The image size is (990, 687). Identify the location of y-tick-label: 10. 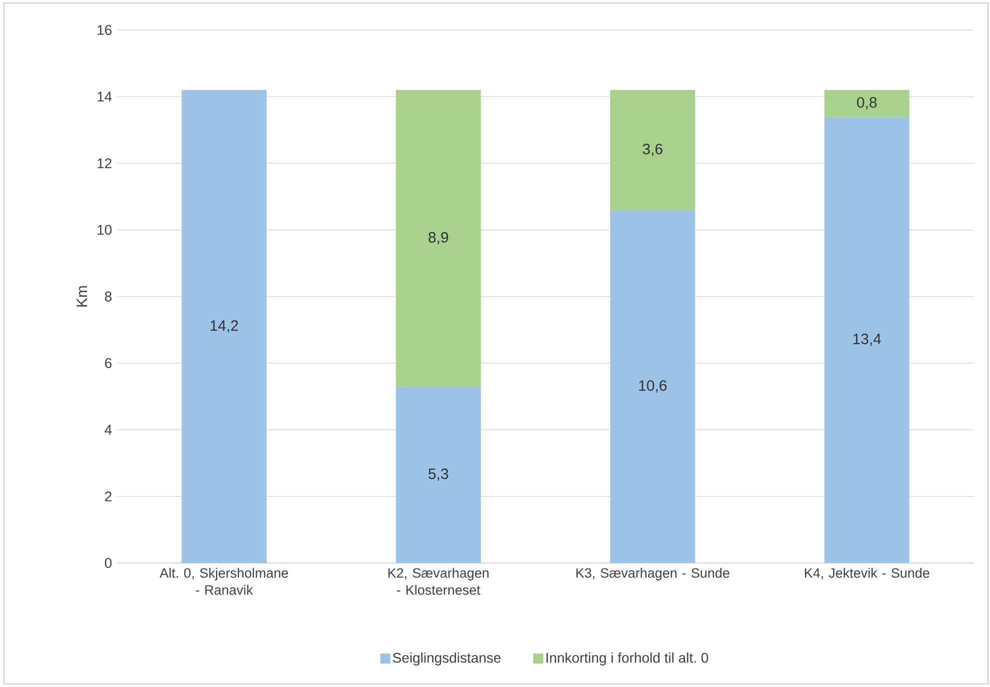
(105, 229).